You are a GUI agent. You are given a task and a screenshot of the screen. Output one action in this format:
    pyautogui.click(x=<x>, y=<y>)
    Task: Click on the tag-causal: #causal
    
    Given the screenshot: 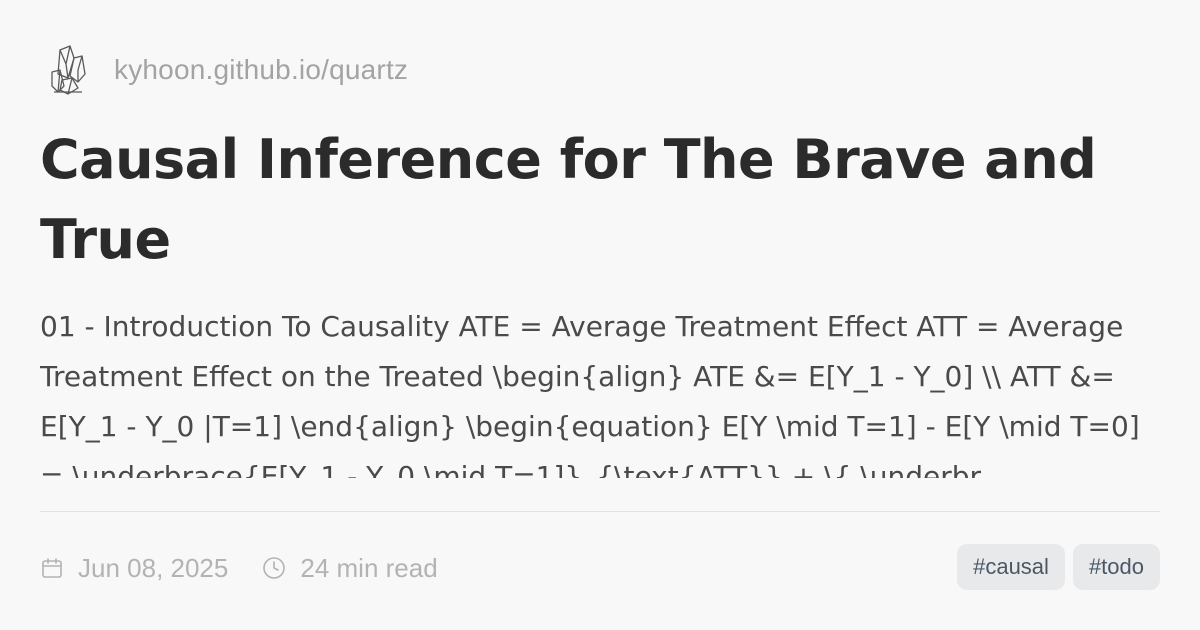 What is the action you would take?
    pyautogui.click(x=1011, y=567)
    